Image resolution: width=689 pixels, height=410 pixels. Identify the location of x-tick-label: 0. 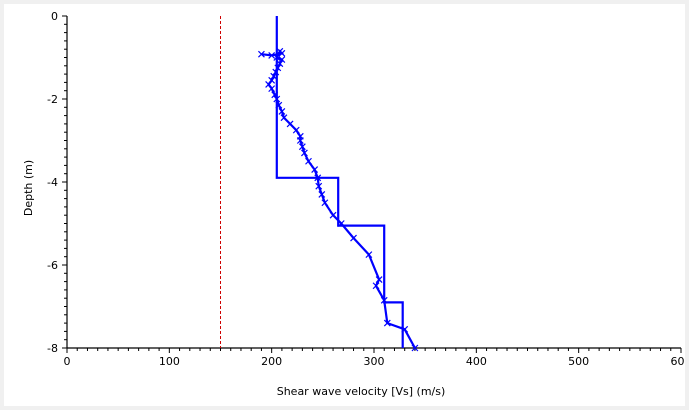
(67, 361).